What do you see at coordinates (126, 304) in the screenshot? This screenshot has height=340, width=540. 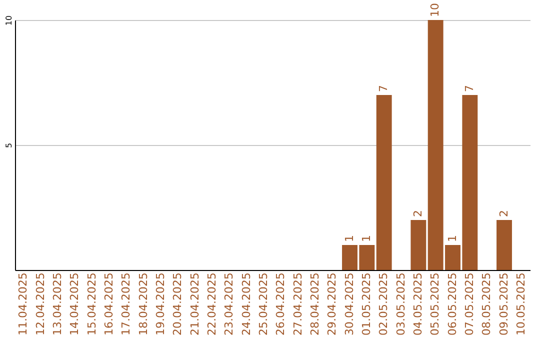 I see `x-tick-label: 17.04.2025` at bounding box center [126, 304].